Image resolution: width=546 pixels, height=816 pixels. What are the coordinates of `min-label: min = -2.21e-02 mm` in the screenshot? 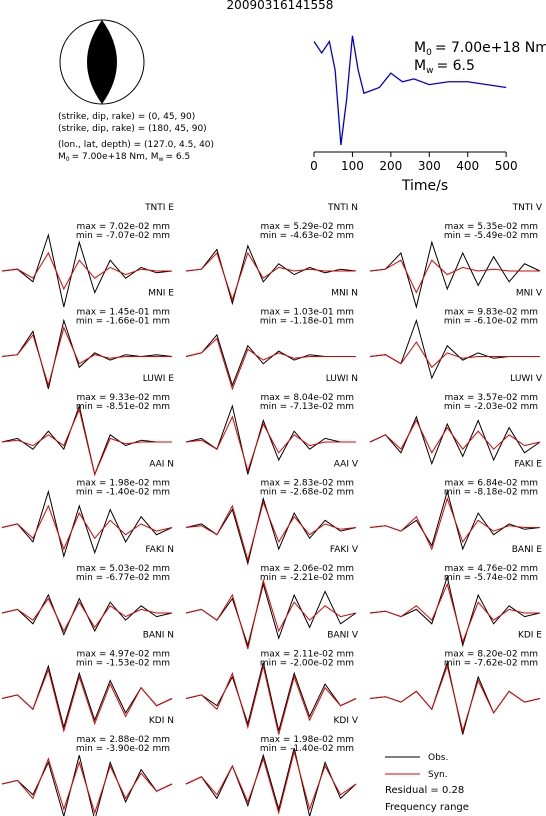 It's located at (307, 578).